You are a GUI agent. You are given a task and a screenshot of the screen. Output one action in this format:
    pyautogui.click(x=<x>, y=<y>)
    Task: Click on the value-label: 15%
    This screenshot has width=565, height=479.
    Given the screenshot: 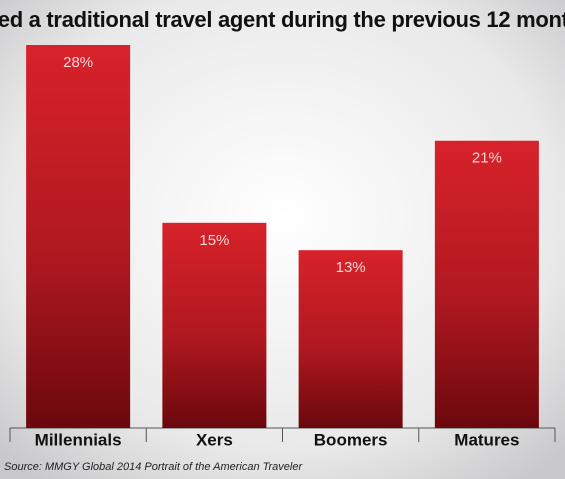 What is the action you would take?
    pyautogui.click(x=214, y=240)
    